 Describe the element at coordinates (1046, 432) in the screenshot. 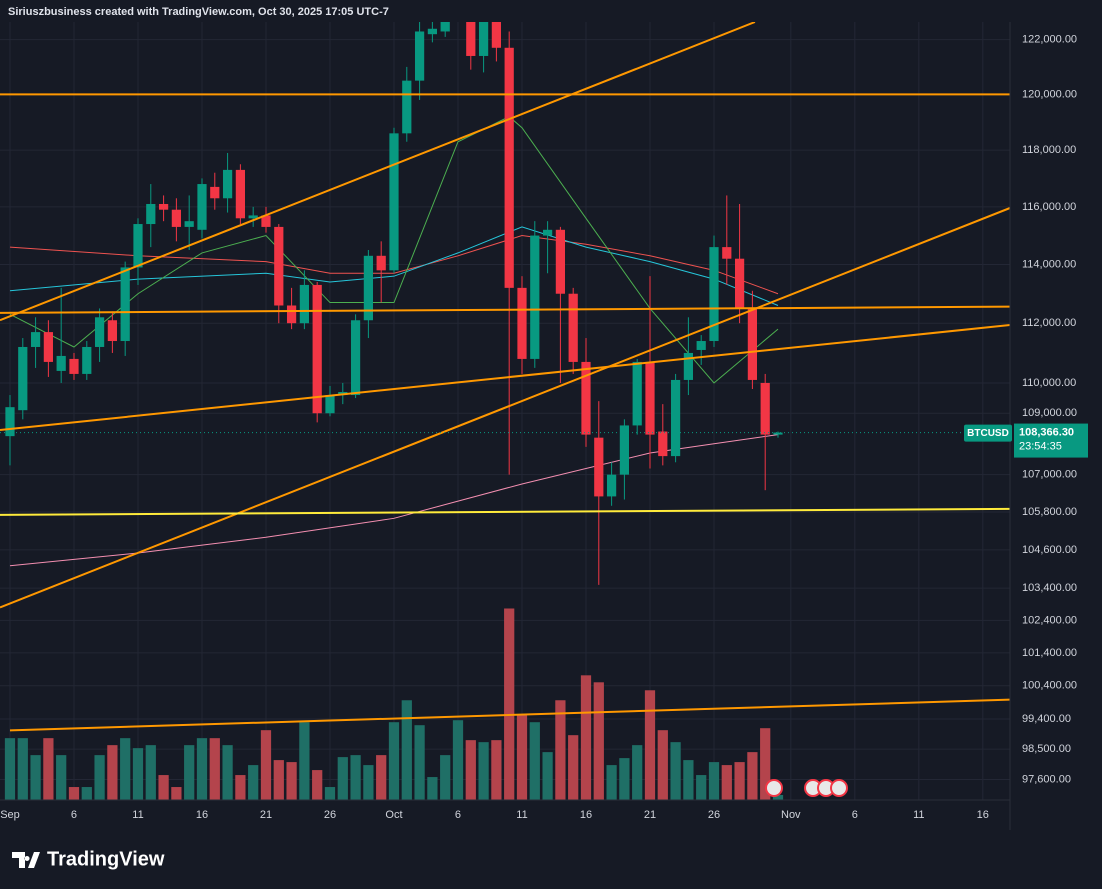

I see `last-price-label: 108,366.30` at that location.